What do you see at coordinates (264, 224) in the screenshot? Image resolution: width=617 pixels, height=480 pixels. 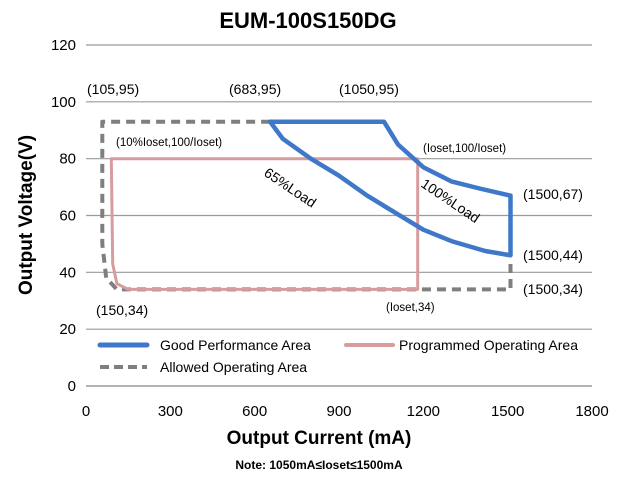 I see `series-programmed-operating-area` at bounding box center [264, 224].